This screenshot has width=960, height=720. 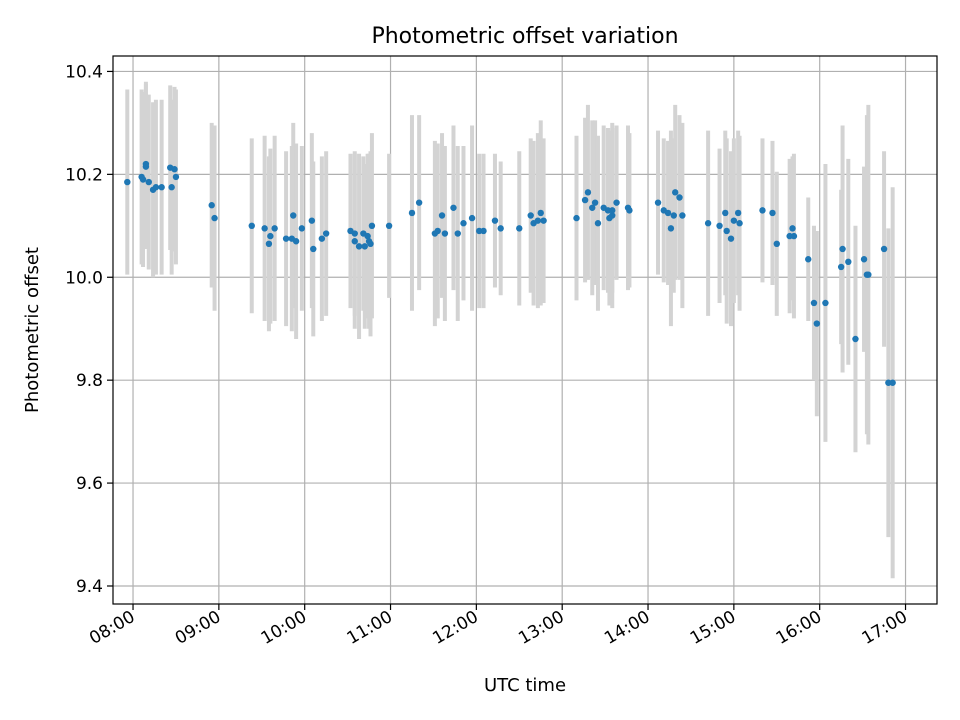 I want to click on x-tick-label: 16:00, so click(x=799, y=628).